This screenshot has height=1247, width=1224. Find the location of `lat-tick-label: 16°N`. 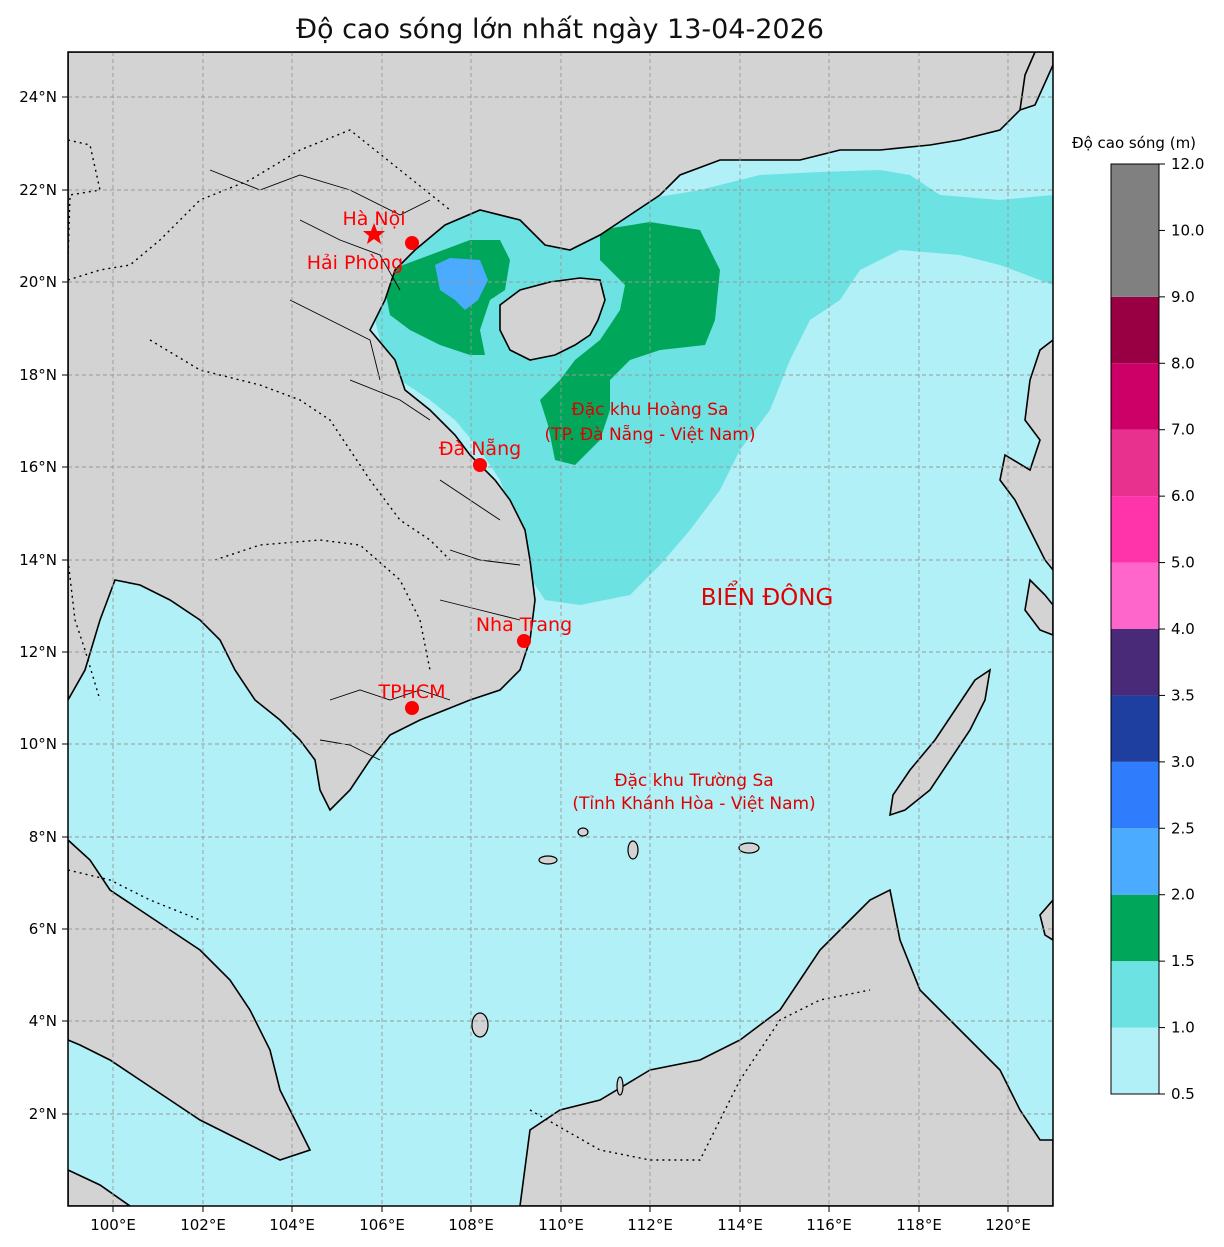

lat-tick-label: 16°N is located at coordinates (38, 467).